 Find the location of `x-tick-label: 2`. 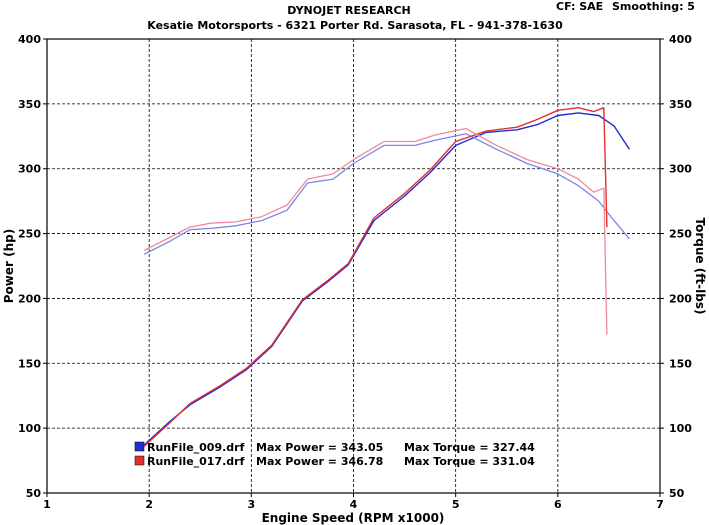

x-tick-label: 2 is located at coordinates (149, 504).